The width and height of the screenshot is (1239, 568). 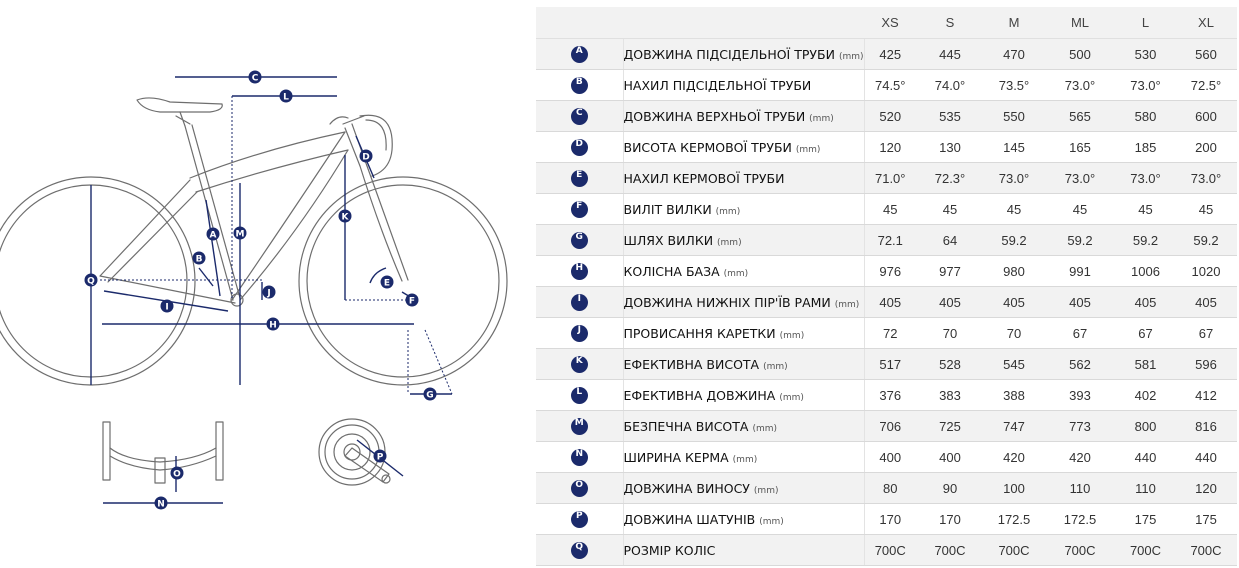 I want to click on size-header-row: XS S M ML L XL, so click(x=886, y=23).